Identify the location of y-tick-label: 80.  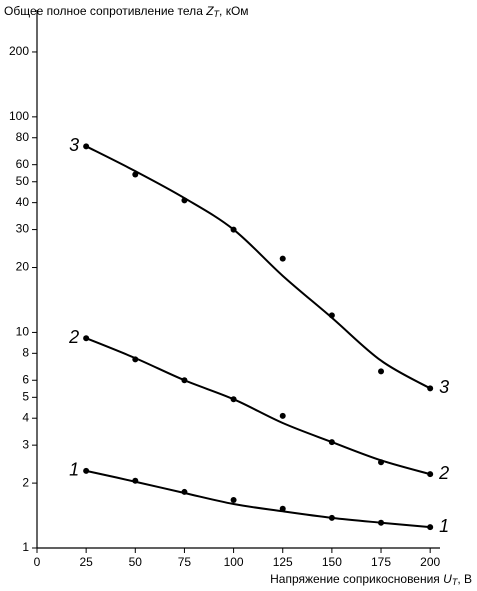
(23, 137).